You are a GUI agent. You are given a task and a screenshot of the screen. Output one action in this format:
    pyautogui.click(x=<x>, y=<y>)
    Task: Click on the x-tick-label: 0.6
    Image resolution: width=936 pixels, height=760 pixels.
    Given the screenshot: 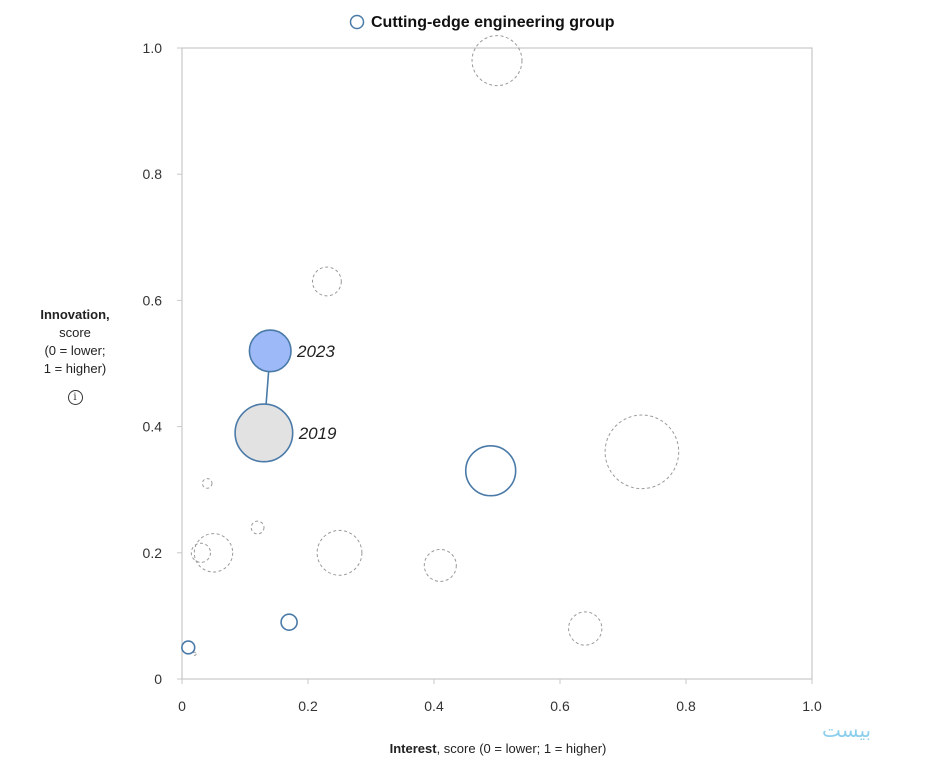 What is the action you would take?
    pyautogui.click(x=560, y=706)
    